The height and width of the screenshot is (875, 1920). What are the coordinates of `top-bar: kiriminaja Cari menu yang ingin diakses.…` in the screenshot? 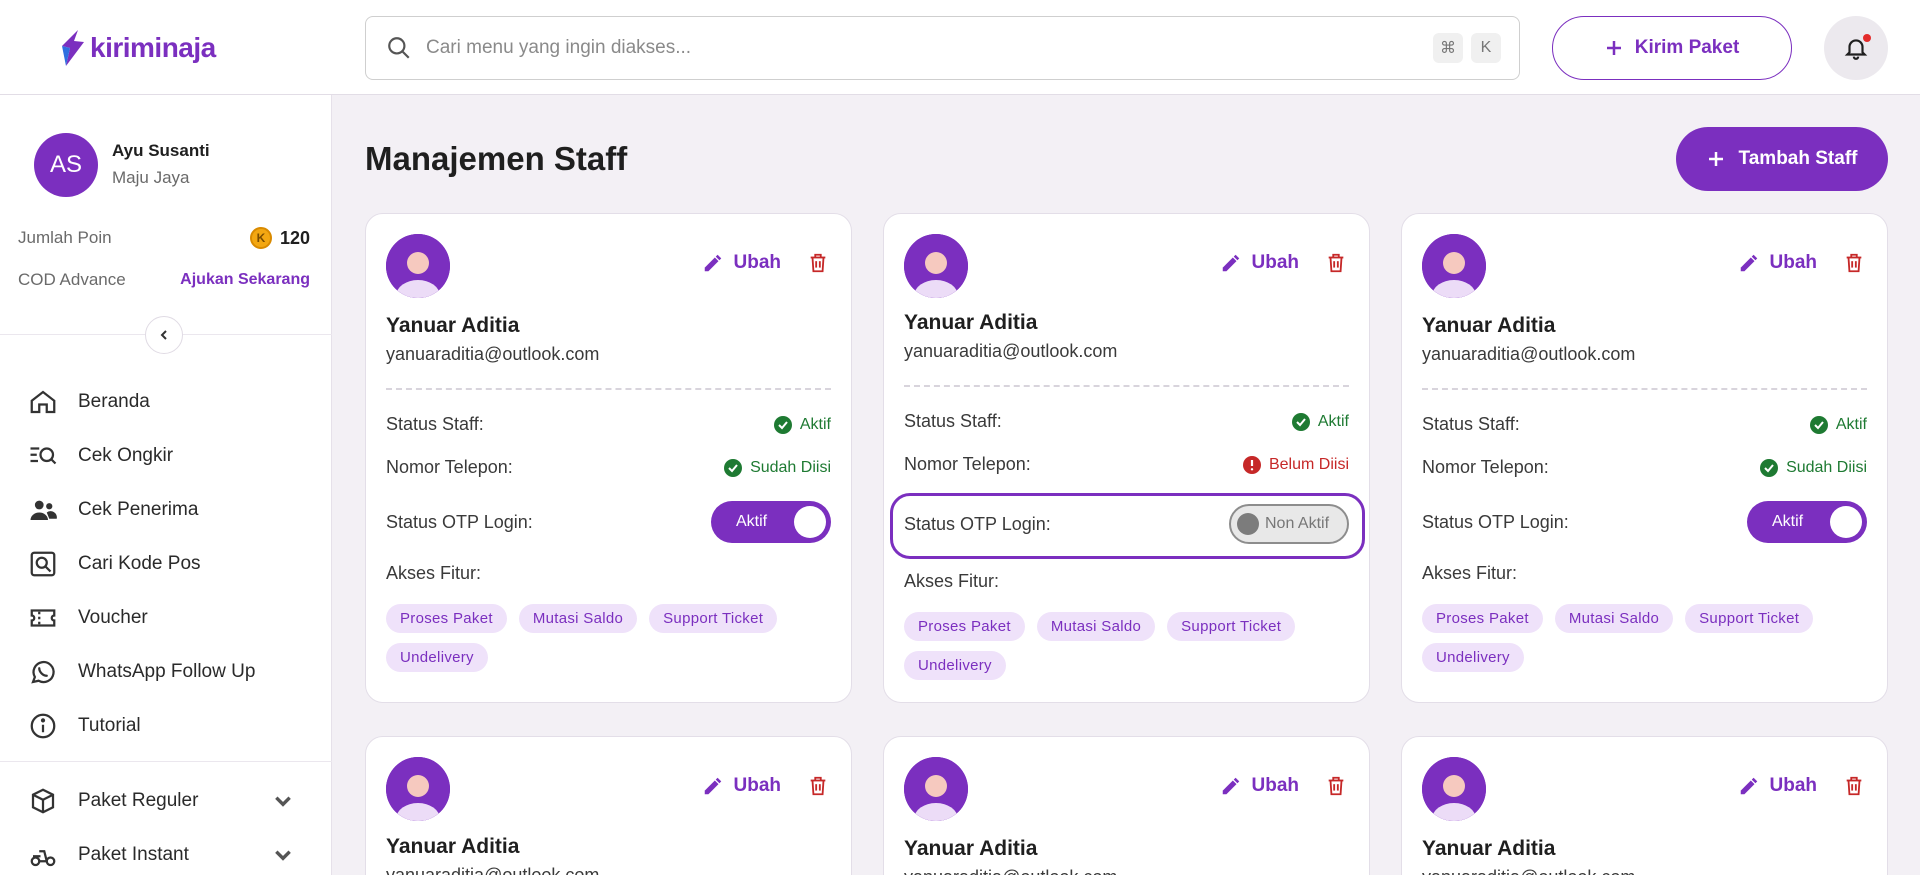 It's located at (960, 47).